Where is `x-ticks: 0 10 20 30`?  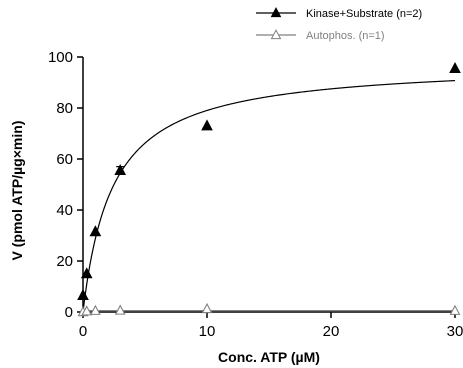 x-ticks: 0 10 20 30 is located at coordinates (271, 326).